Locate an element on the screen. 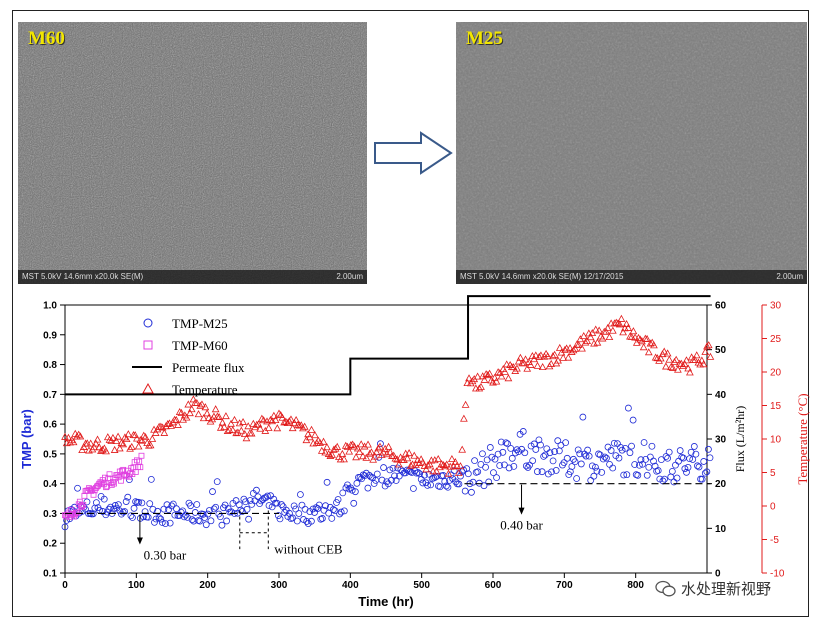 The height and width of the screenshot is (626, 821). x-tick-label: 600 is located at coordinates (493, 585).